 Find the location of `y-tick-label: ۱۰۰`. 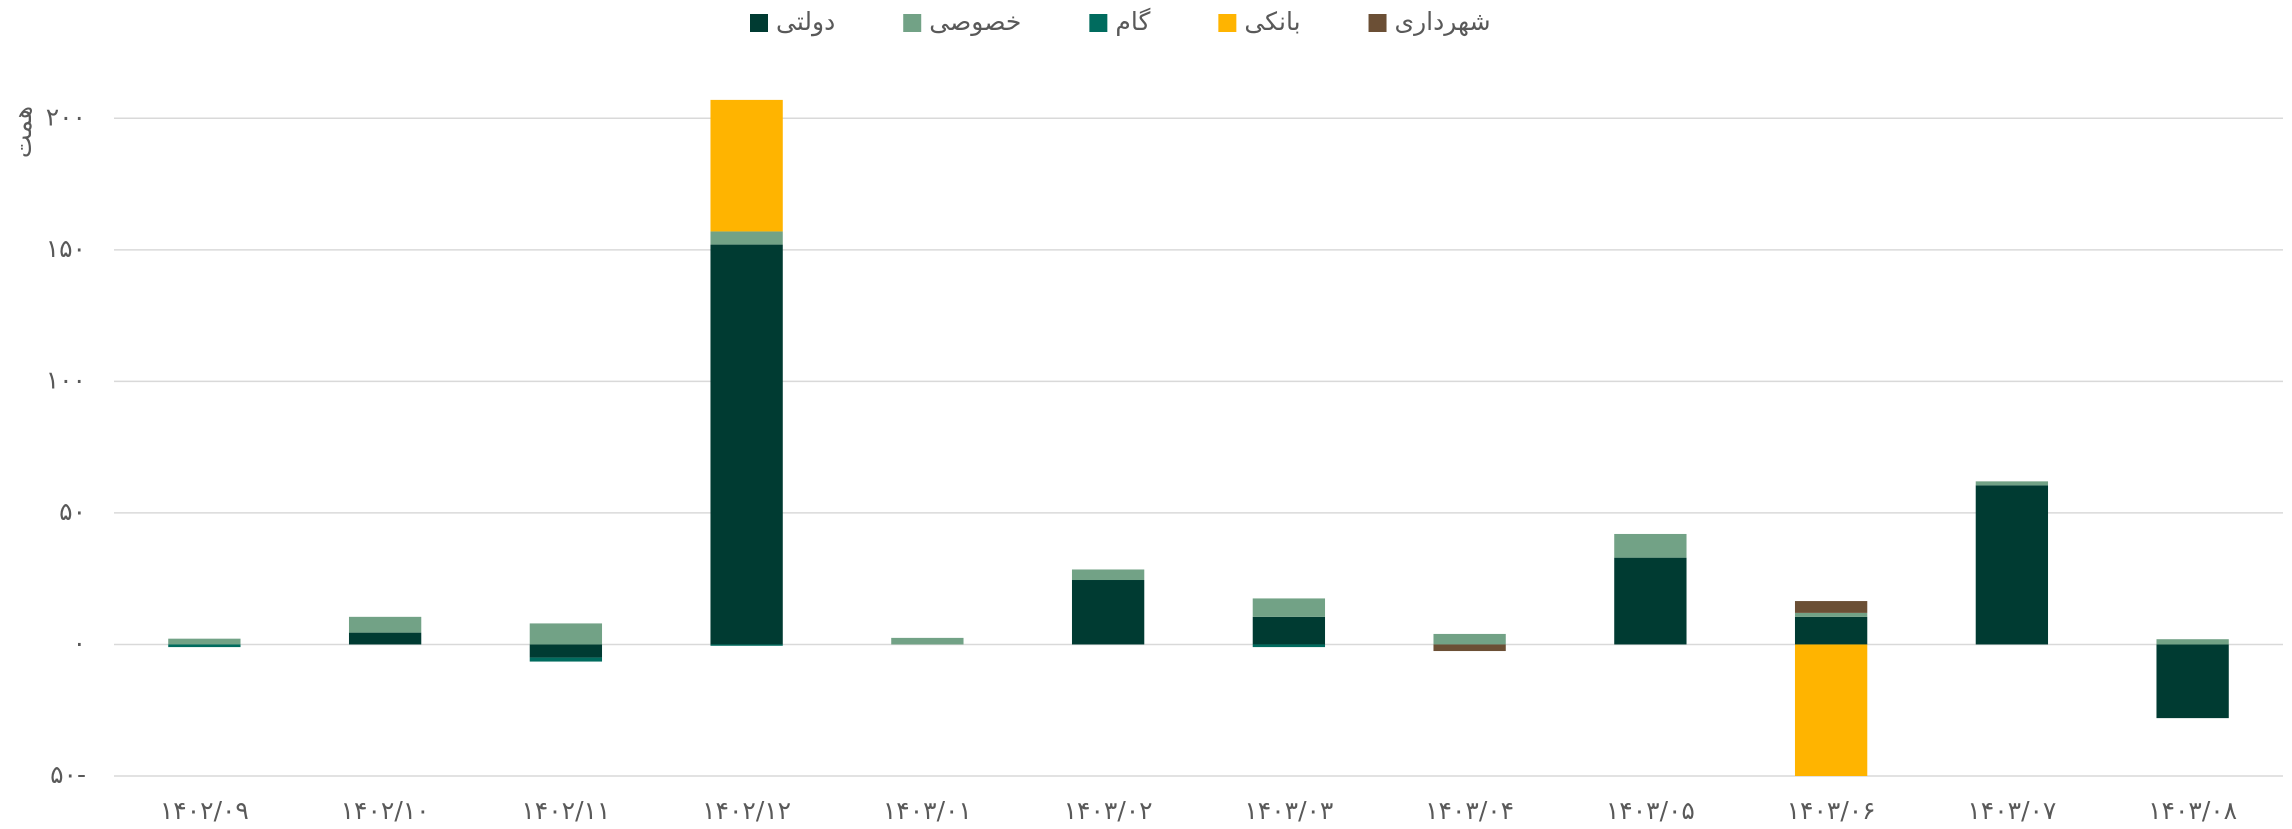

y-tick-label: ۱۰۰ is located at coordinates (66, 379).